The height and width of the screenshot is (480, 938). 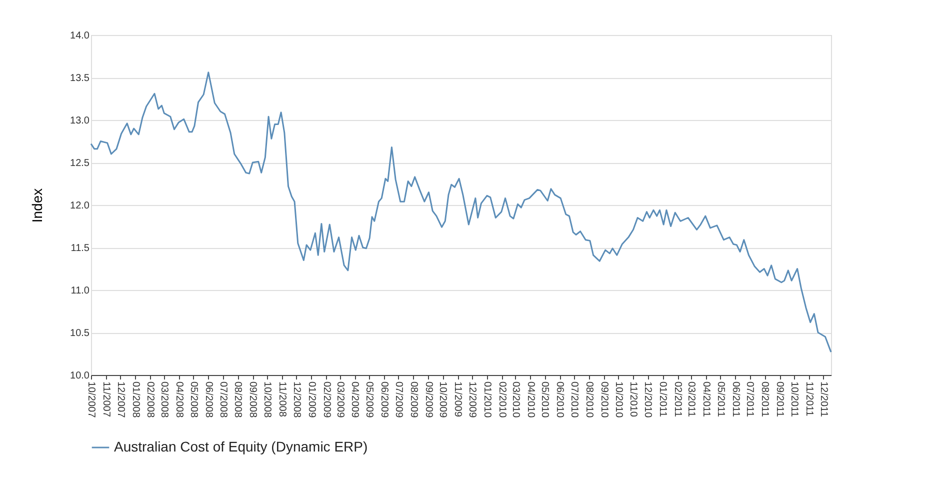 What do you see at coordinates (80, 376) in the screenshot?
I see `y-tick-label: 10.0` at bounding box center [80, 376].